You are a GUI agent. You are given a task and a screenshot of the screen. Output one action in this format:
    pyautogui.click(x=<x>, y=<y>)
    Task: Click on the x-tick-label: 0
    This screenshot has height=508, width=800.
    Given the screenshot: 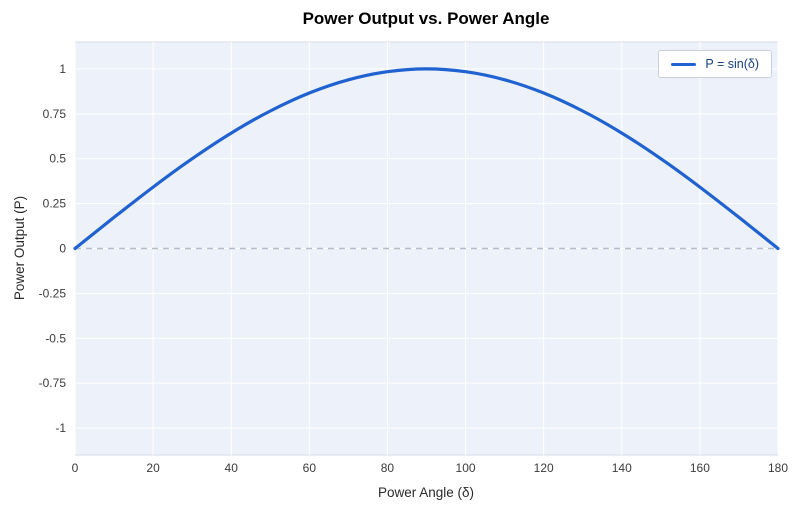 What is the action you would take?
    pyautogui.click(x=75, y=468)
    